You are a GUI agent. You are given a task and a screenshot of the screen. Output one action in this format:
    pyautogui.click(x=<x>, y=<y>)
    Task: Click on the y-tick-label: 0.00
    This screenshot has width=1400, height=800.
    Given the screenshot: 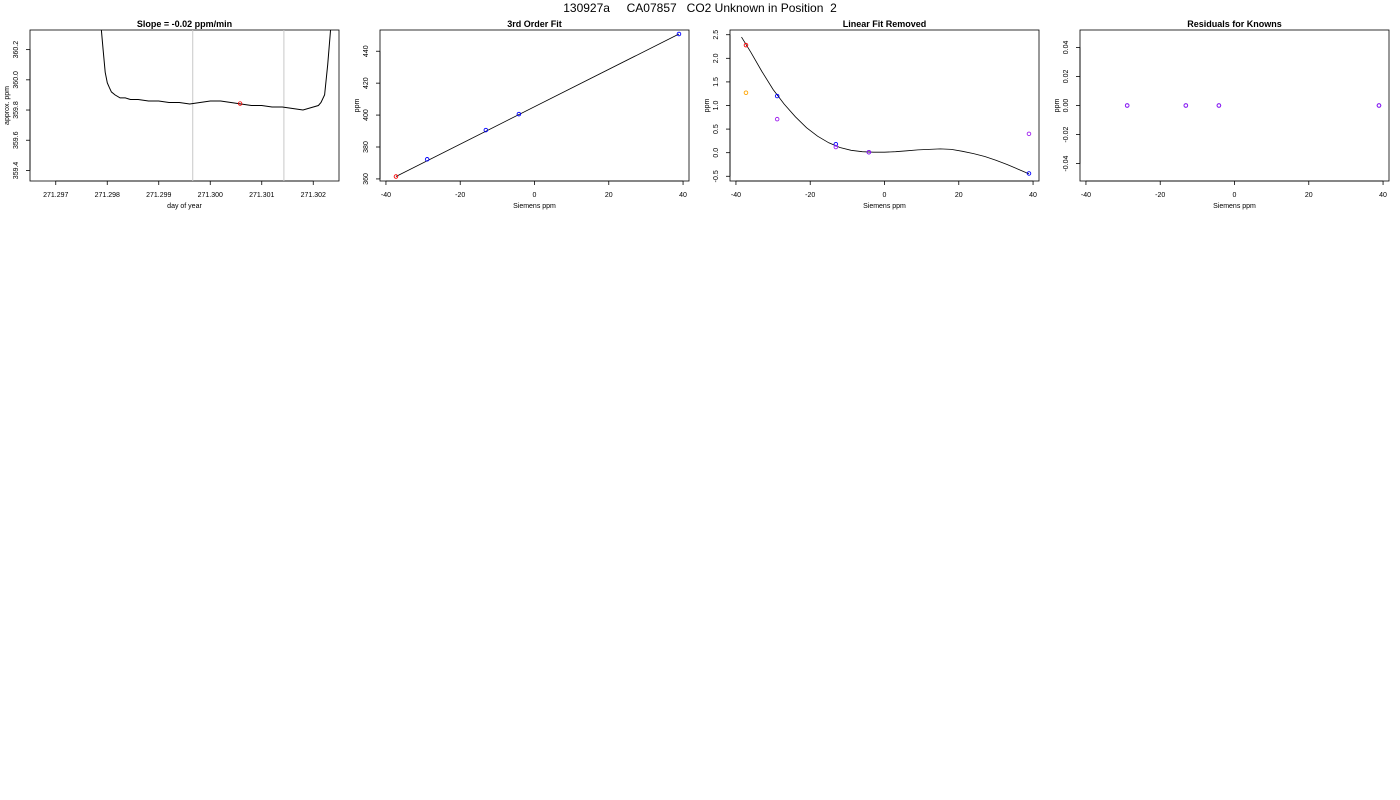 What is the action you would take?
    pyautogui.click(x=1066, y=106)
    